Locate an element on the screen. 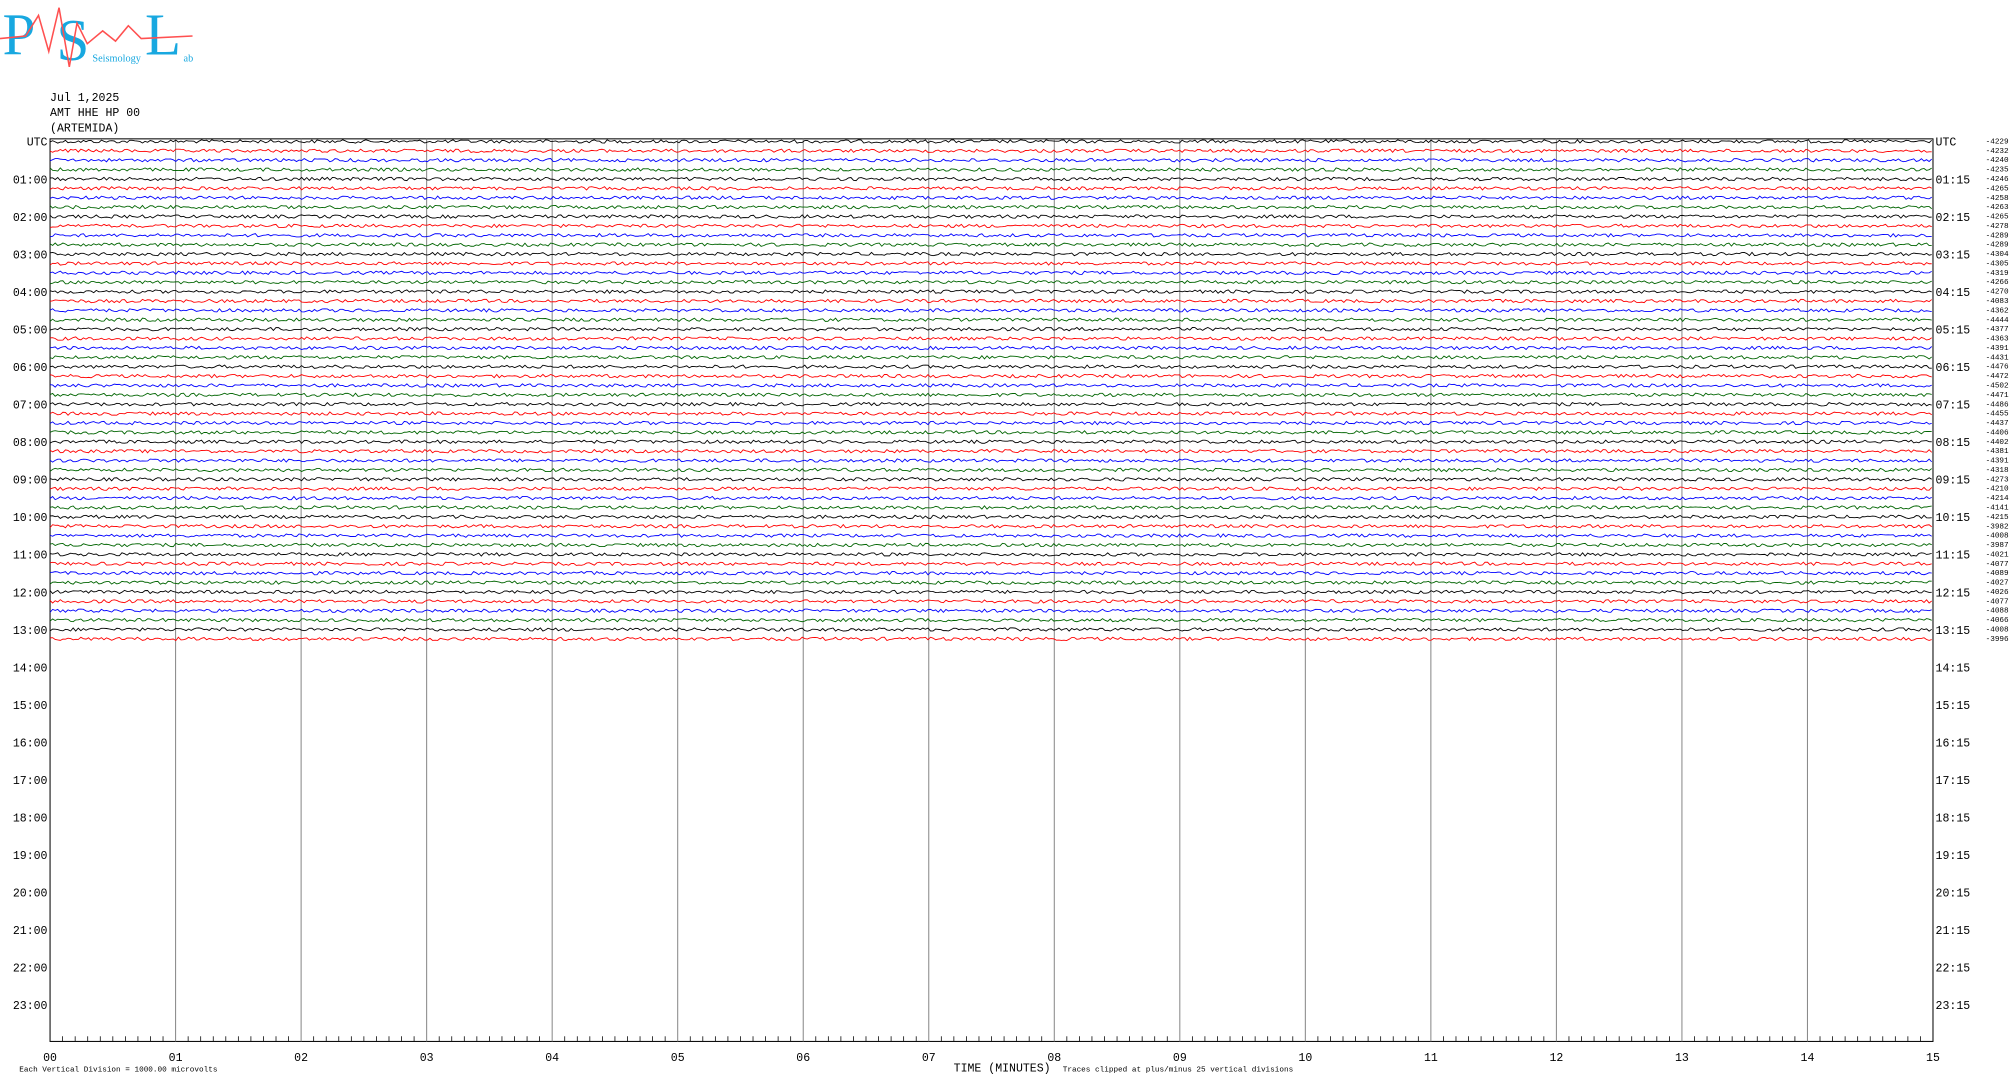  logo-text: Seismology is located at coordinates (116, 58).